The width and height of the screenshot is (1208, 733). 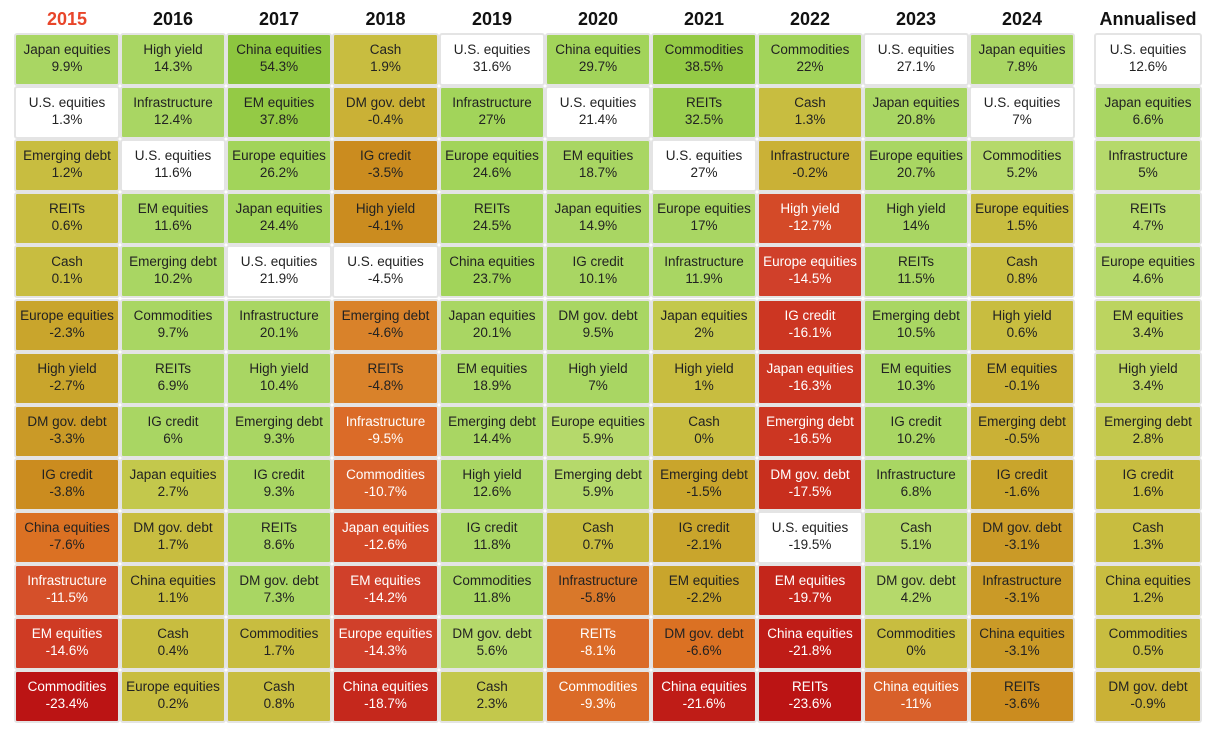 What do you see at coordinates (704, 279) in the screenshot?
I see `return-value: 11.9%` at bounding box center [704, 279].